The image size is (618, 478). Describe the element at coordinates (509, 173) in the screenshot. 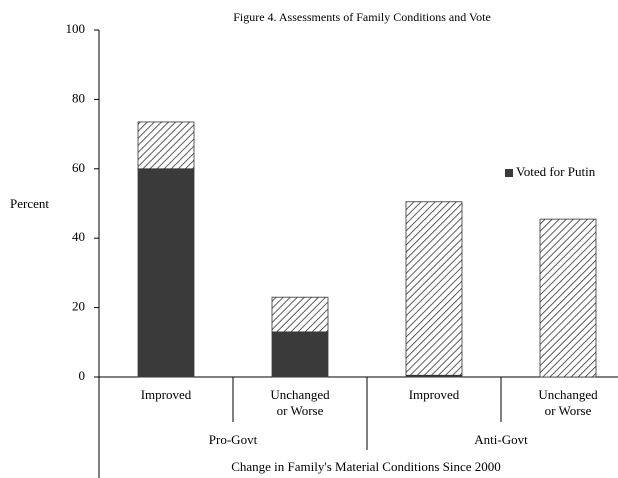

I see `legend-swatch` at that location.